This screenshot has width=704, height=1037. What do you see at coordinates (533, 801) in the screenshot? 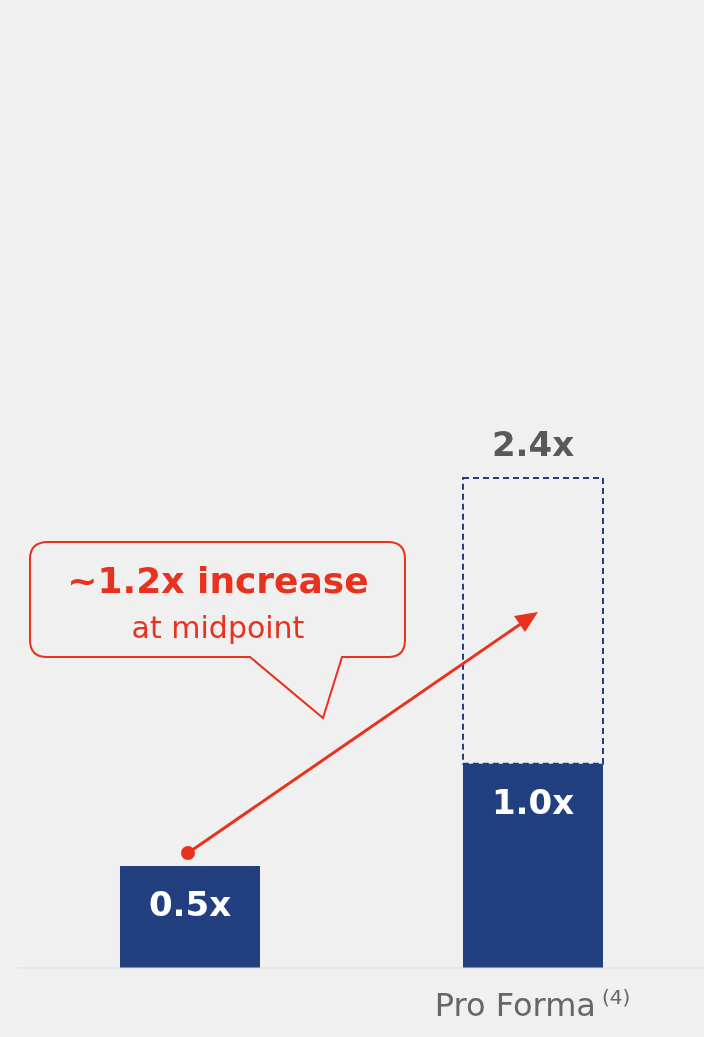
I see `data-label: 1.0x` at bounding box center [533, 801].